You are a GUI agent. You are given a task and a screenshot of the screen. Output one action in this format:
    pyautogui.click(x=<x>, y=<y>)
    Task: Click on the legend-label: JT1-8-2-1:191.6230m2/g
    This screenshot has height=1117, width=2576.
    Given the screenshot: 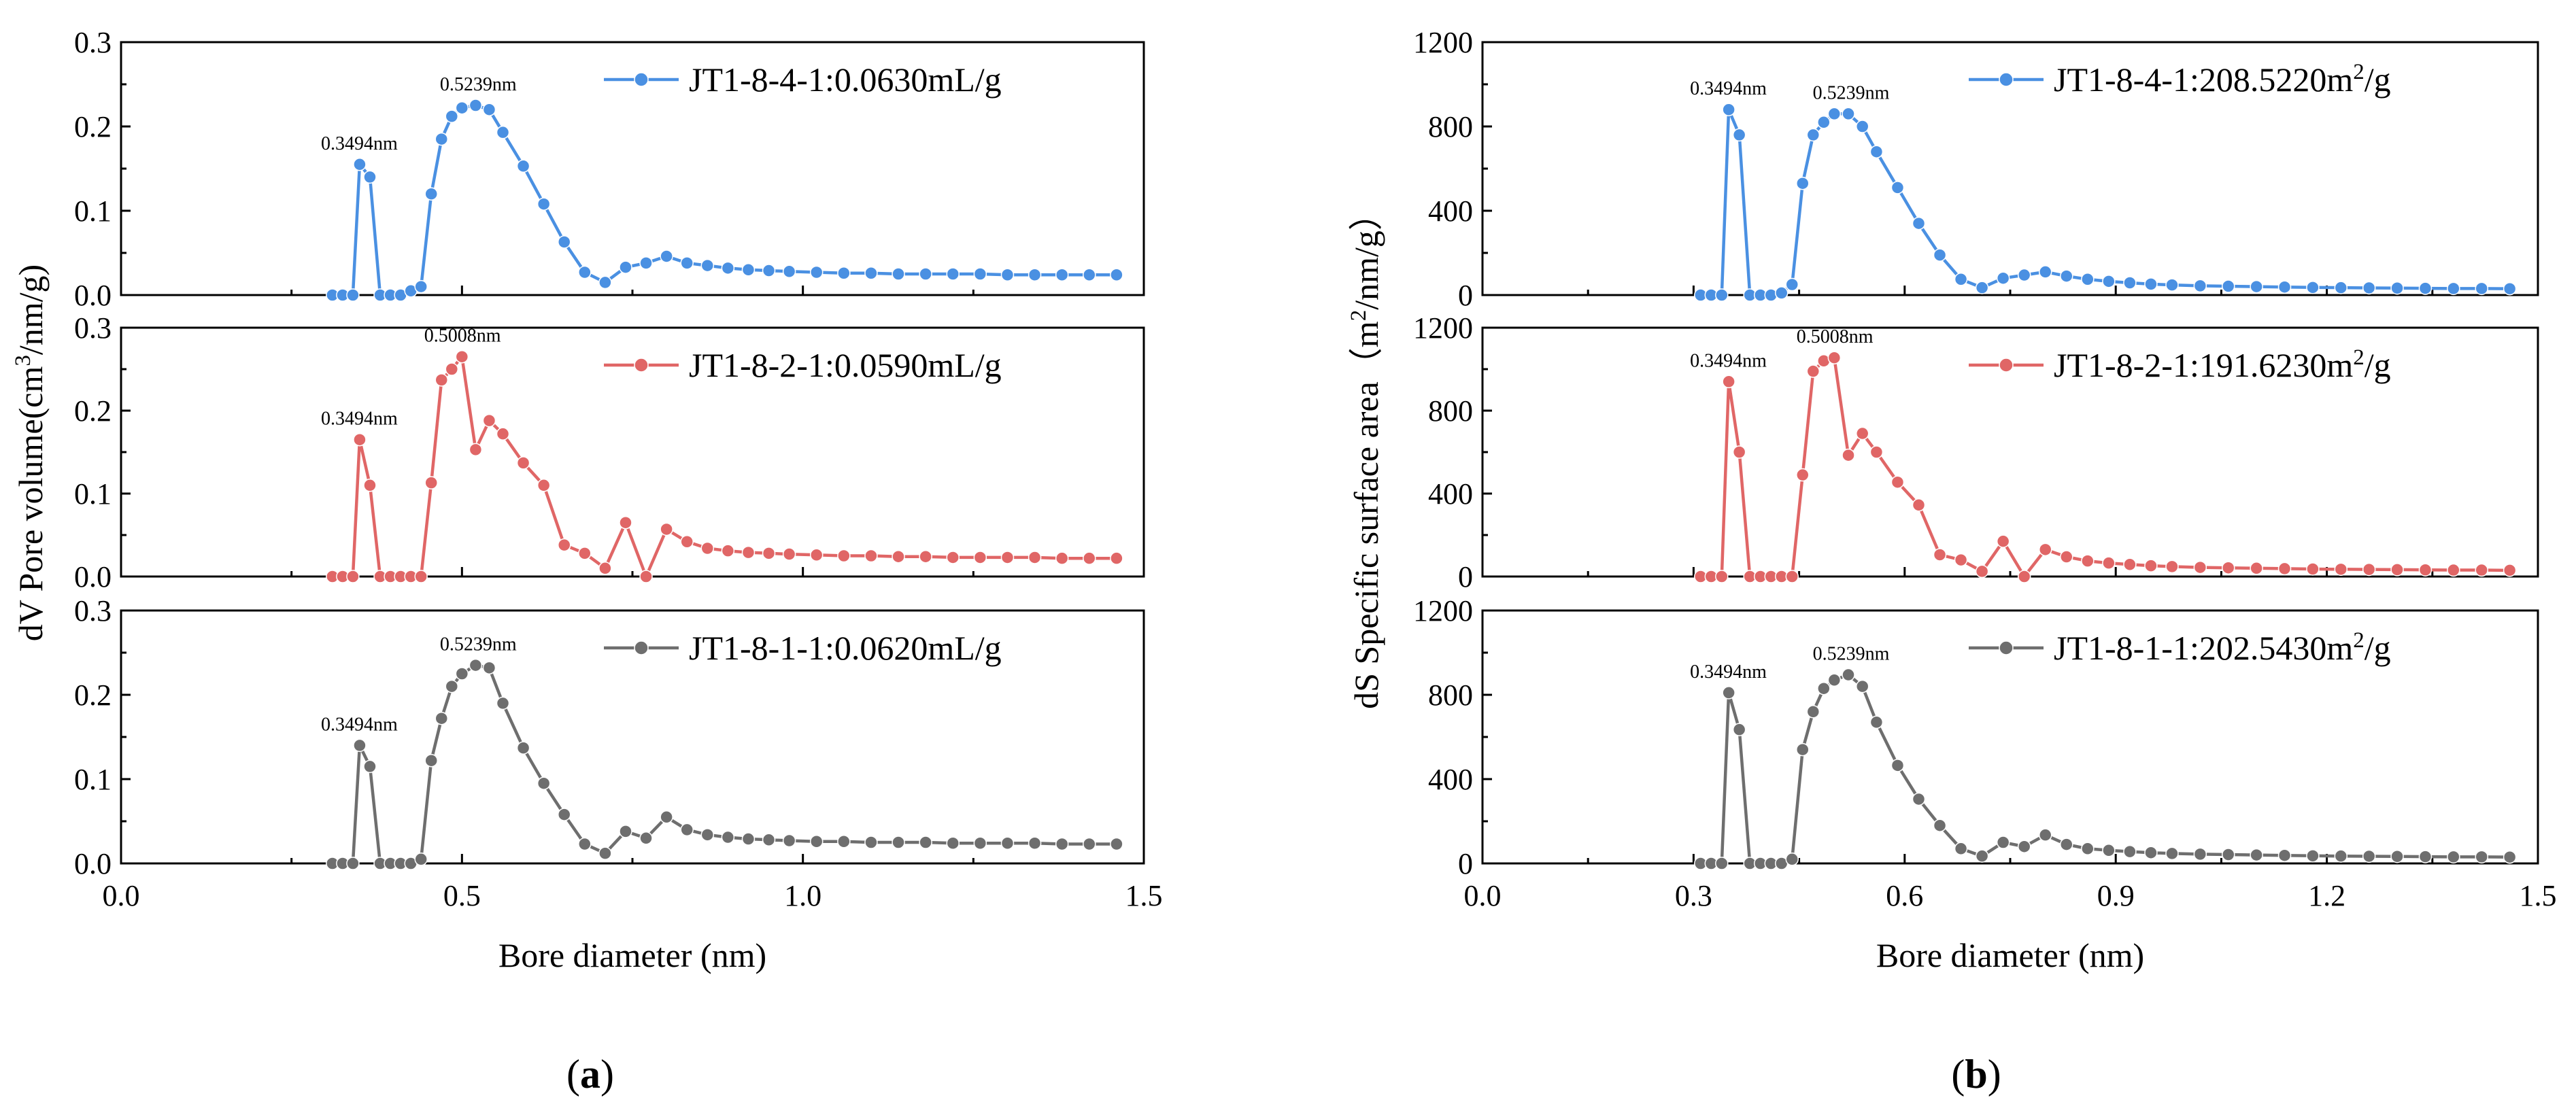 What is the action you would take?
    pyautogui.click(x=2222, y=364)
    